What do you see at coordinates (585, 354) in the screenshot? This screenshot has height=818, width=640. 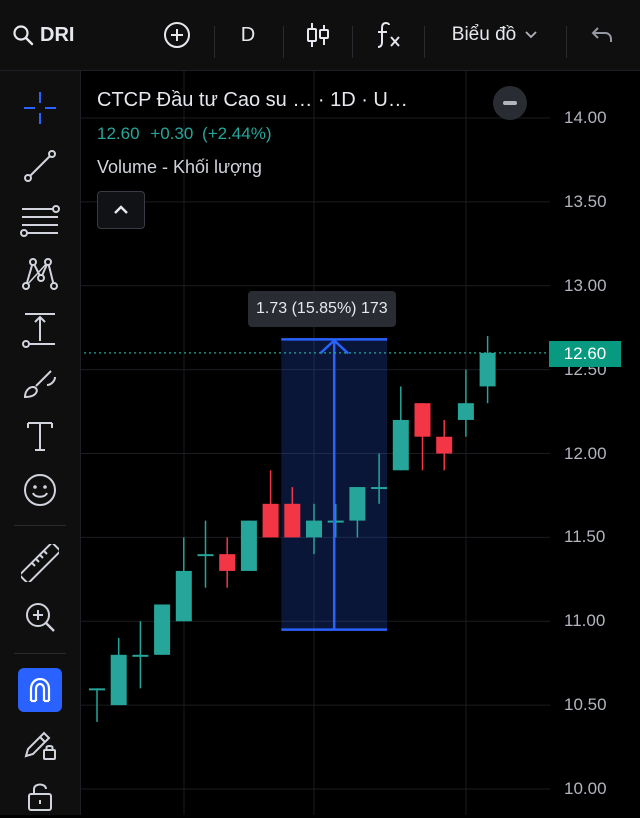 I see `current-price-tag: 12.60` at bounding box center [585, 354].